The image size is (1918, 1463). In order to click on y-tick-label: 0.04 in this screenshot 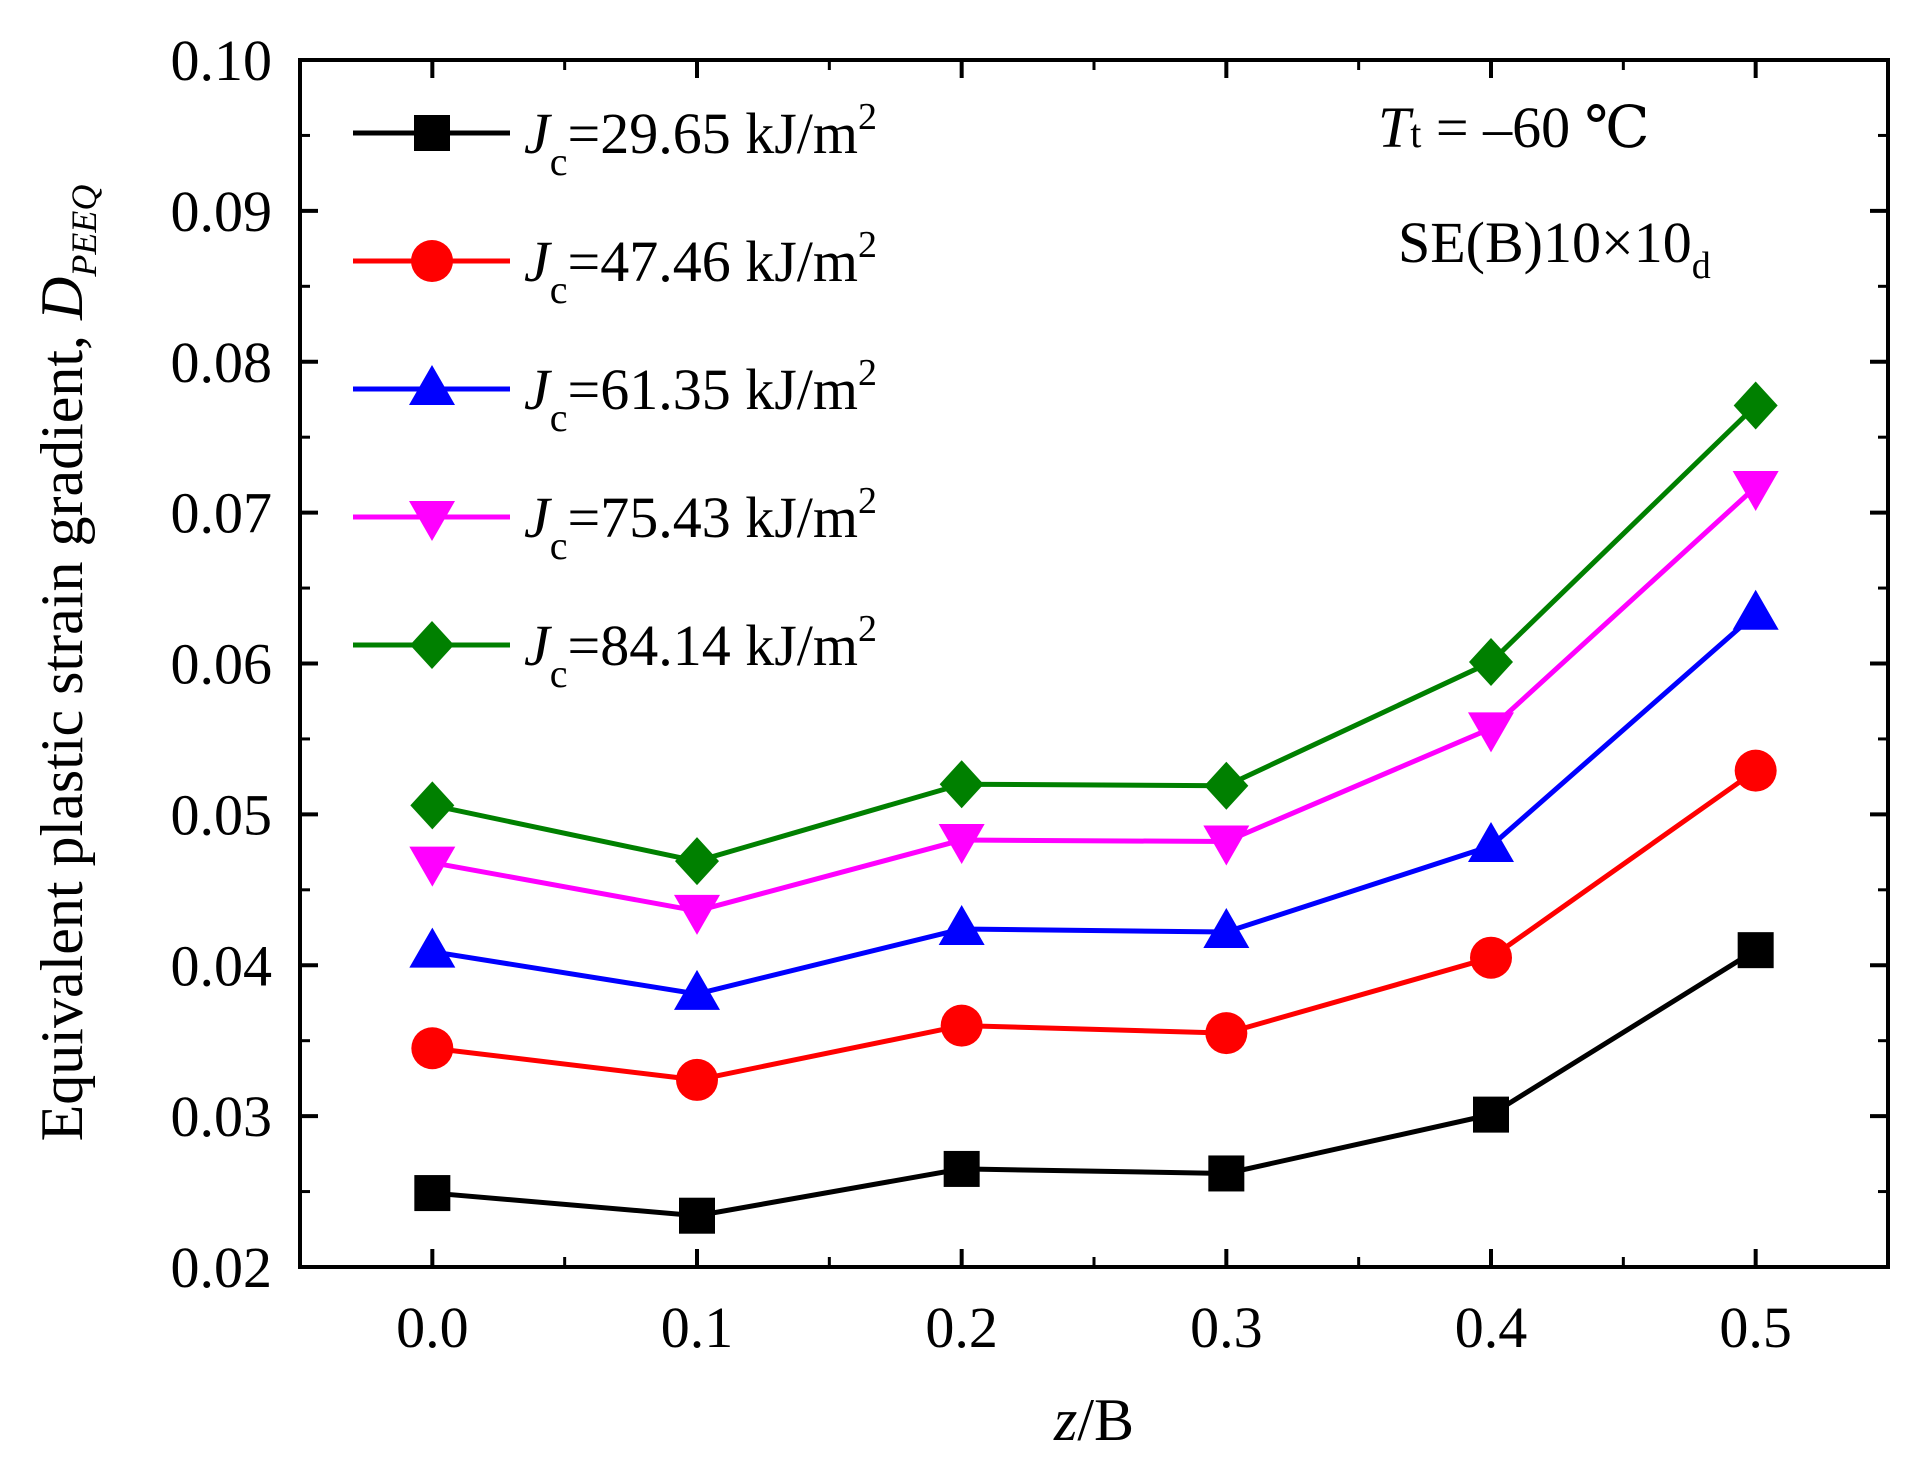, I will do `click(222, 965)`.